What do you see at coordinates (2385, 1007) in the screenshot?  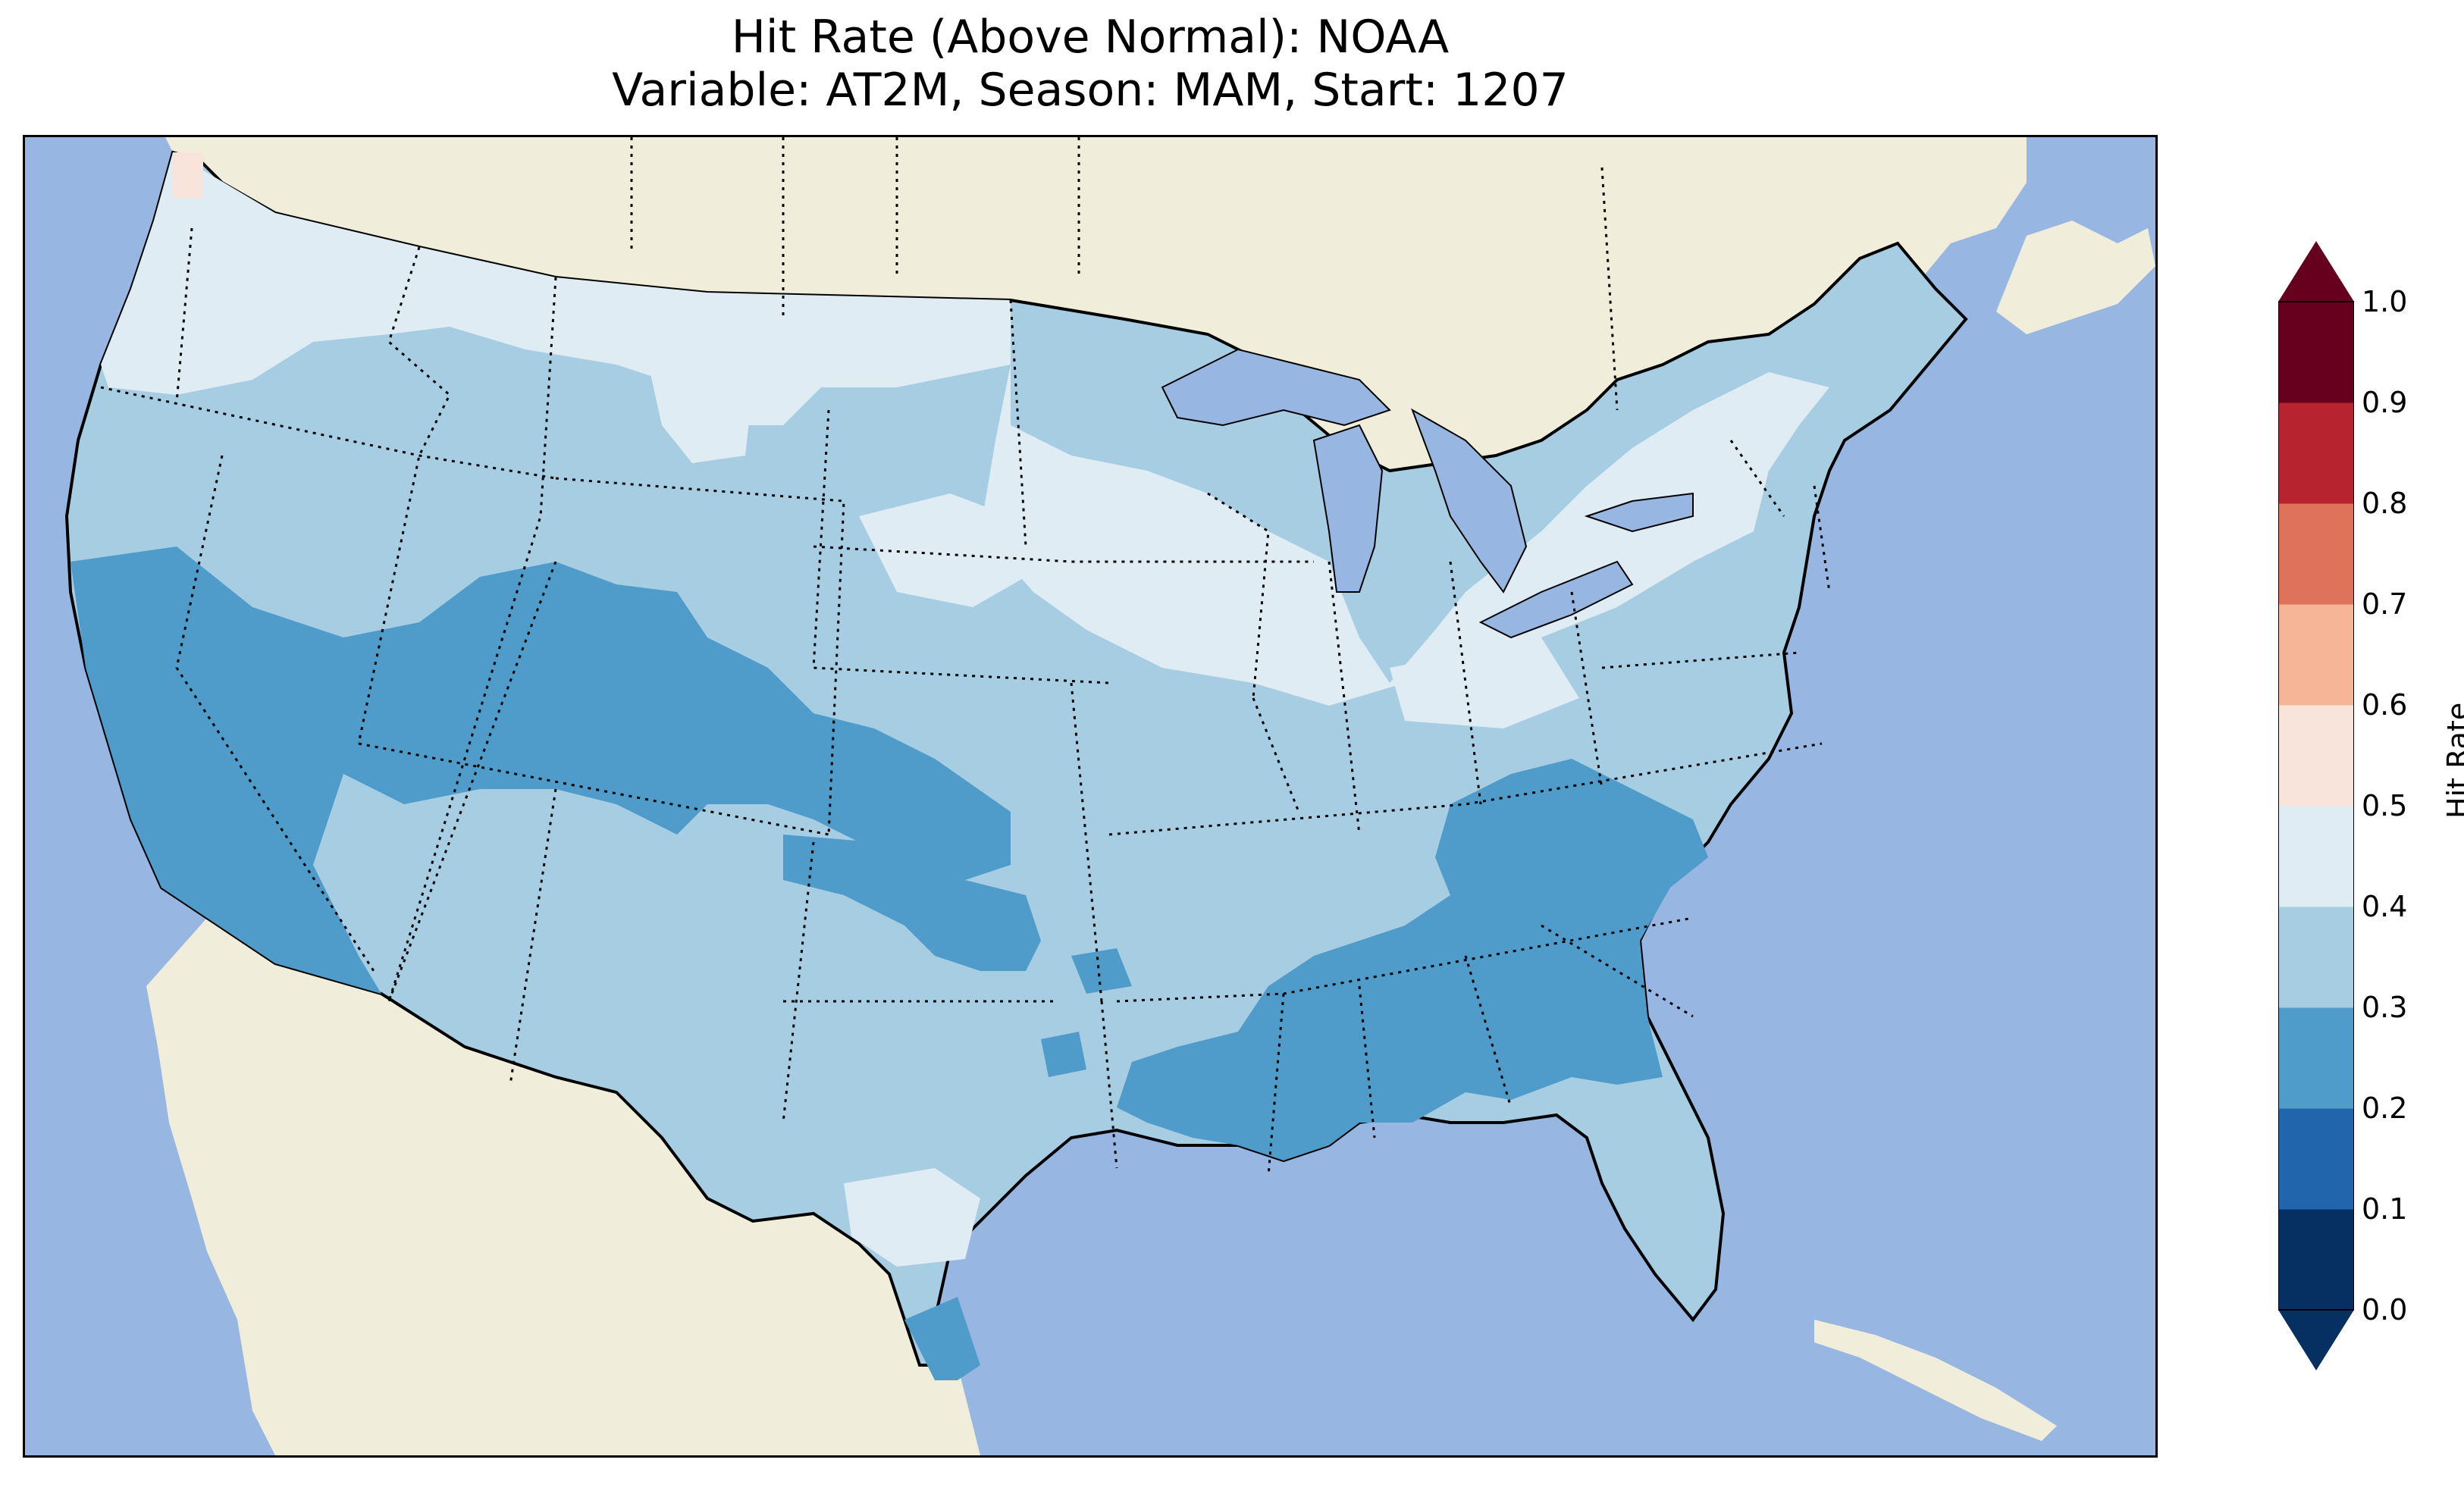 I see `colorbar-tick-label: 0.3` at bounding box center [2385, 1007].